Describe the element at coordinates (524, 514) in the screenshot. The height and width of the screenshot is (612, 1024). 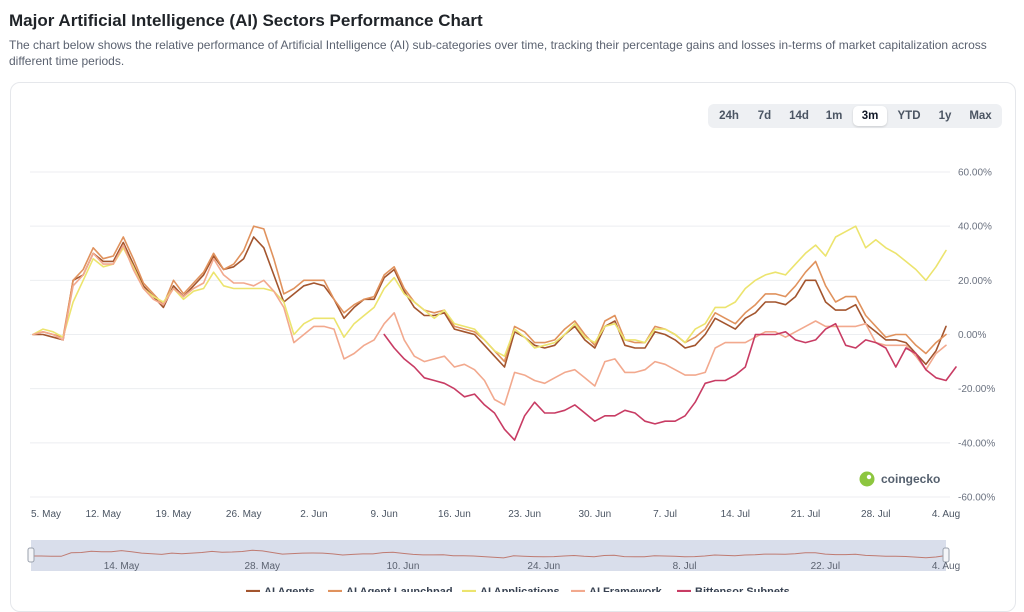
I see `x-tick-label: 23. Jun` at that location.